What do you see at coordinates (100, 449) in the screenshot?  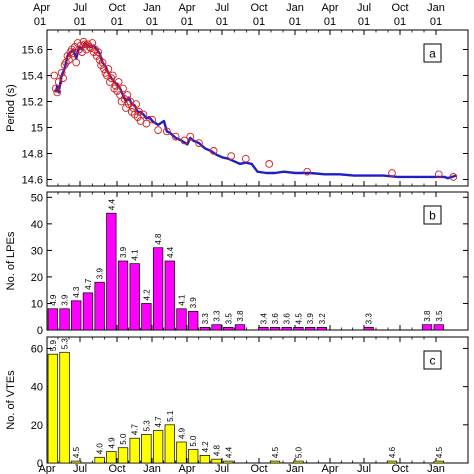 I see `bar-magnitude-label: 4.0` at bounding box center [100, 449].